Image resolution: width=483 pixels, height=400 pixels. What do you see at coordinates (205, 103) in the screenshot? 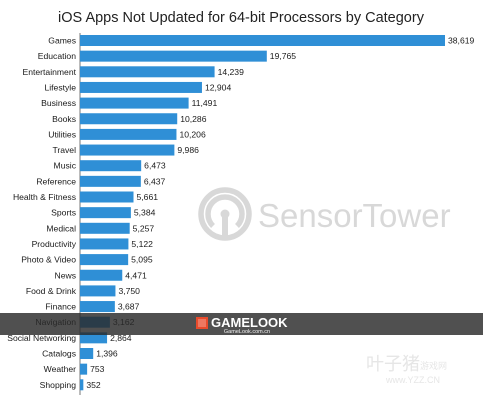
I see `value-label: 11,491` at bounding box center [205, 103].